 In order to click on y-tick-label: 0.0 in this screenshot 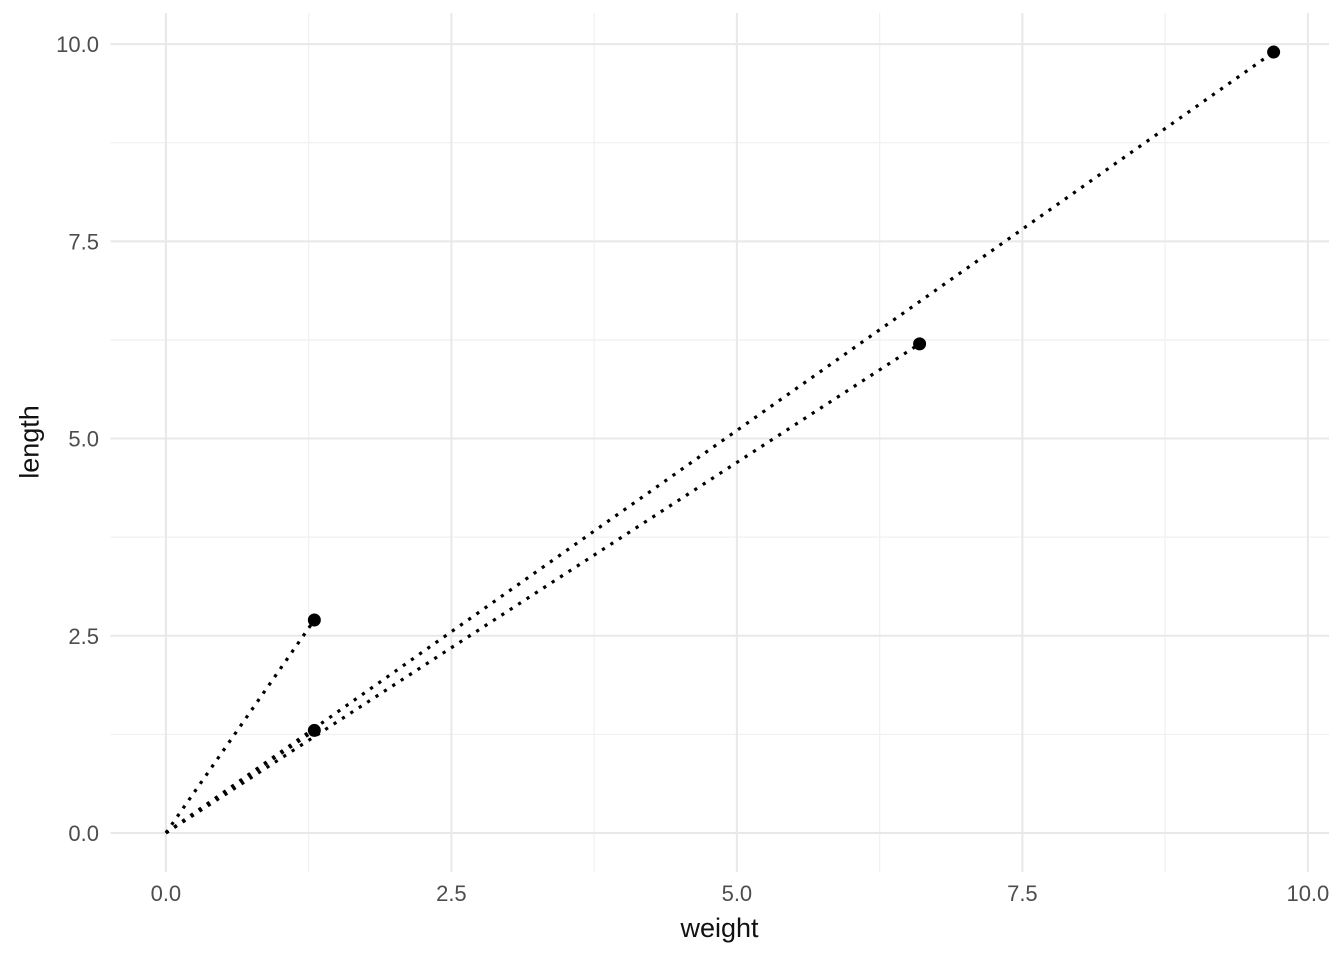, I will do `click(83, 833)`.